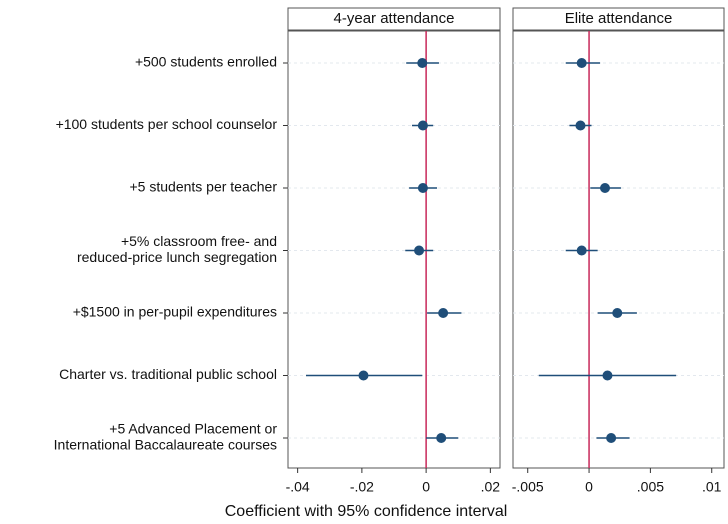 The height and width of the screenshot is (524, 728). I want to click on category-label: +5 students per teacher, so click(204, 187).